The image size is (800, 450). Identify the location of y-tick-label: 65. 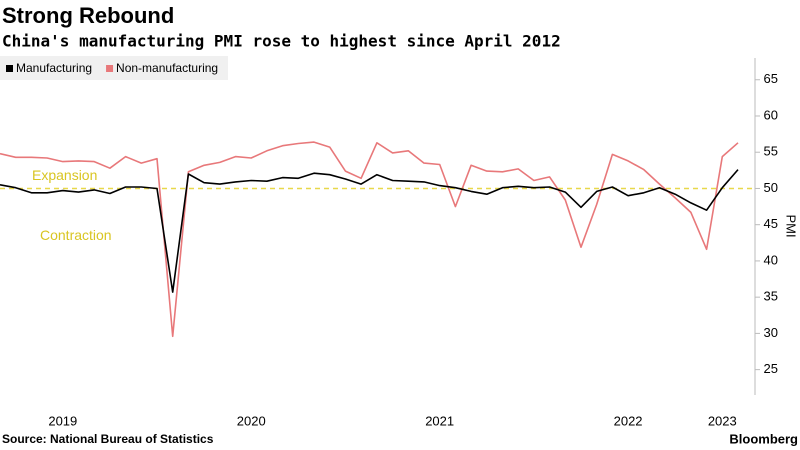
(771, 78).